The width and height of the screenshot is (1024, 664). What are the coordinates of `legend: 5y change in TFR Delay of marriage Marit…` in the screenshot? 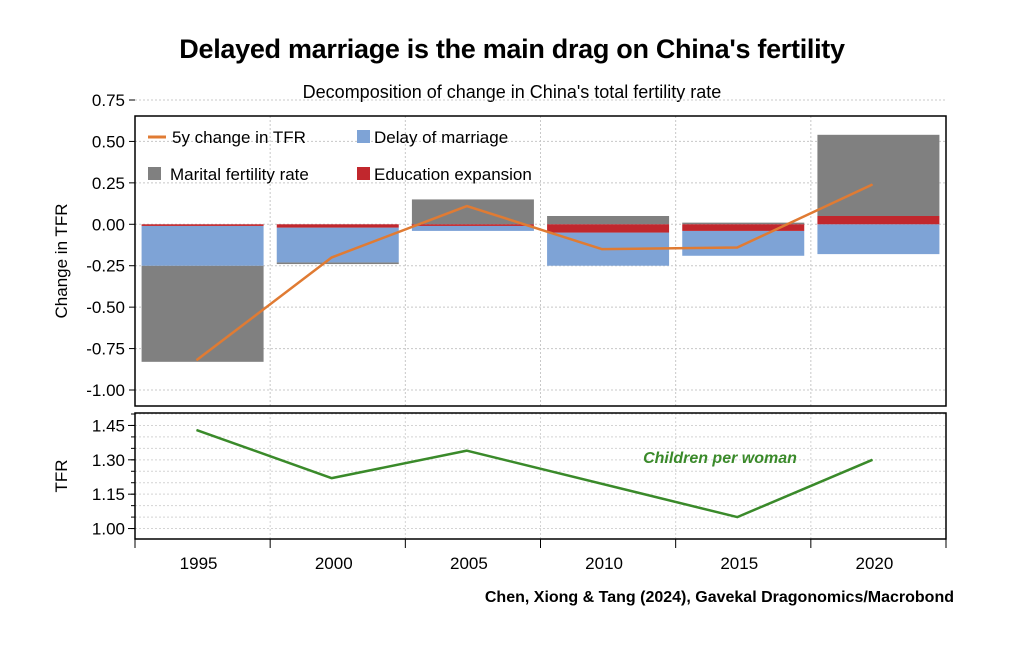 It's located at (340, 156).